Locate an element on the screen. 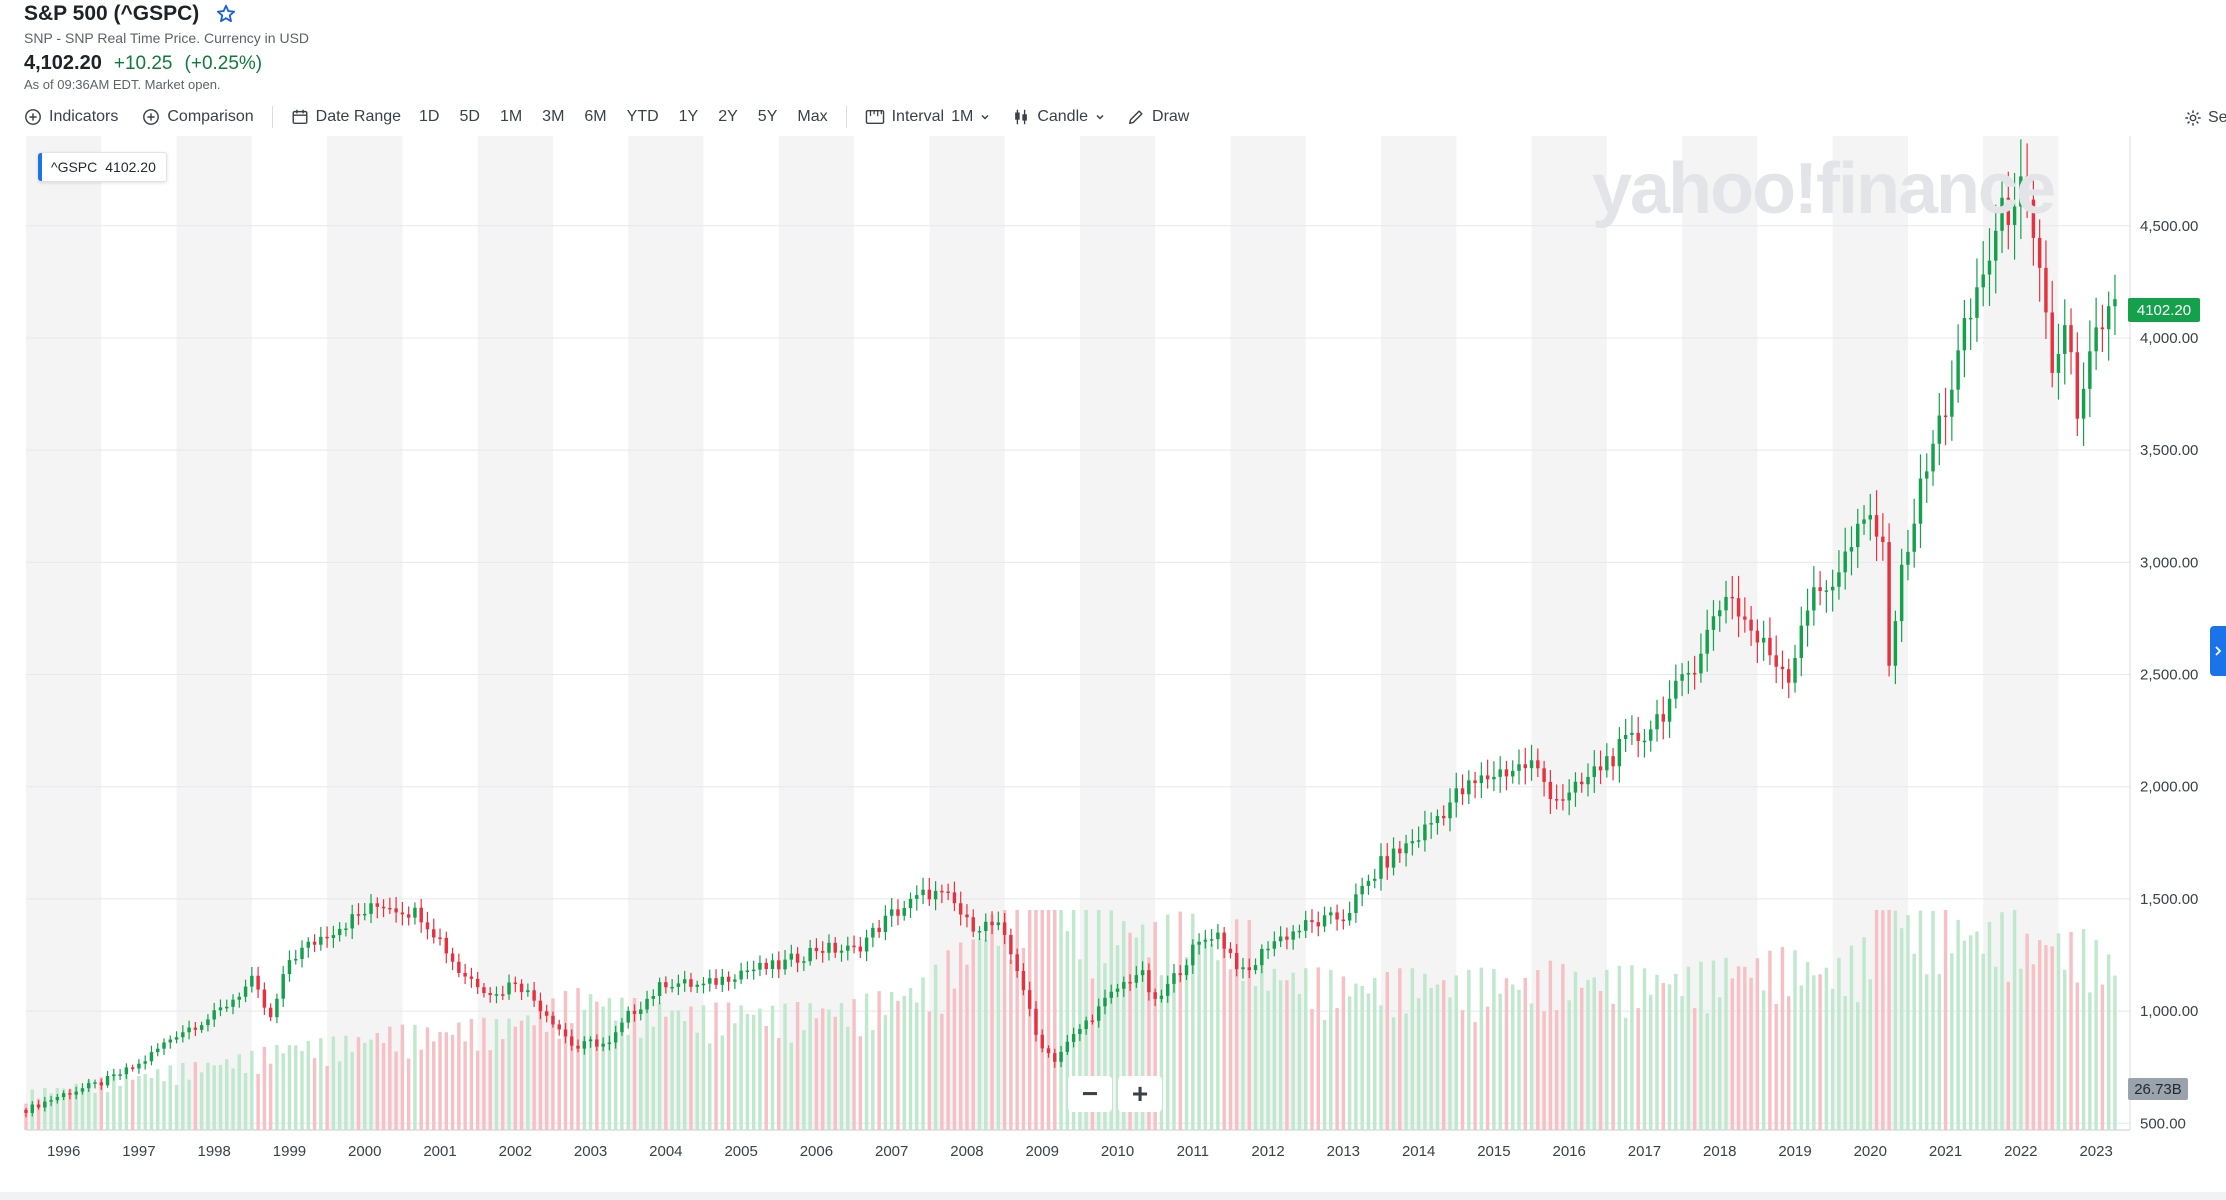  range-max: Max is located at coordinates (812, 116).